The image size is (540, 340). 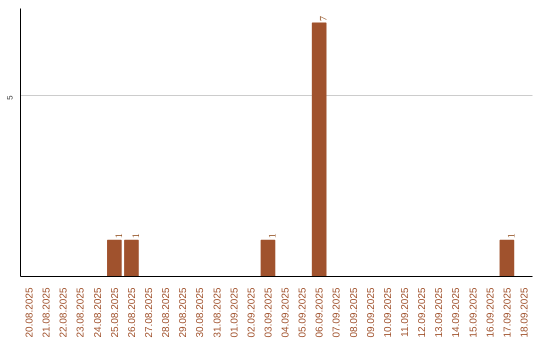 I want to click on x-tick-label: 21.08.2025, so click(x=47, y=312).